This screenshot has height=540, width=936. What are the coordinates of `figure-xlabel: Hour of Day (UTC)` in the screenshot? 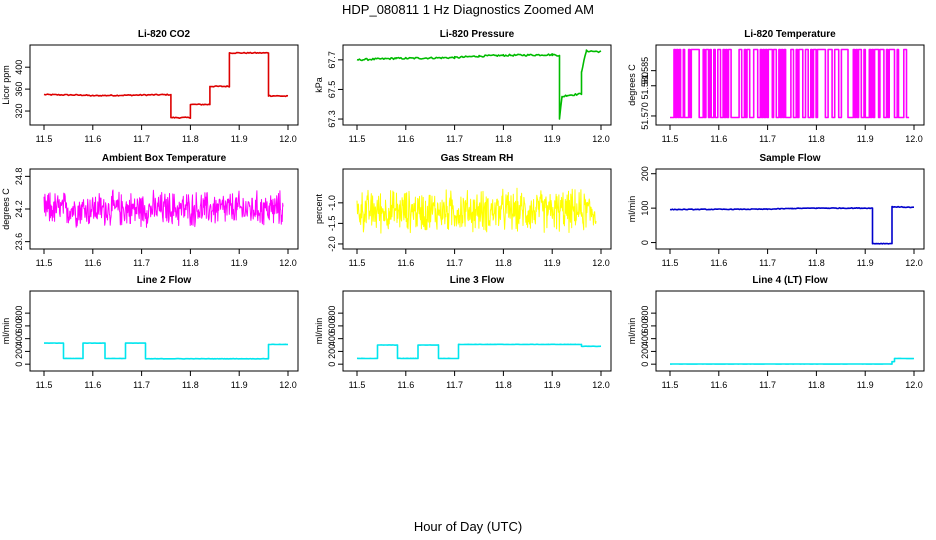 It's located at (468, 526).